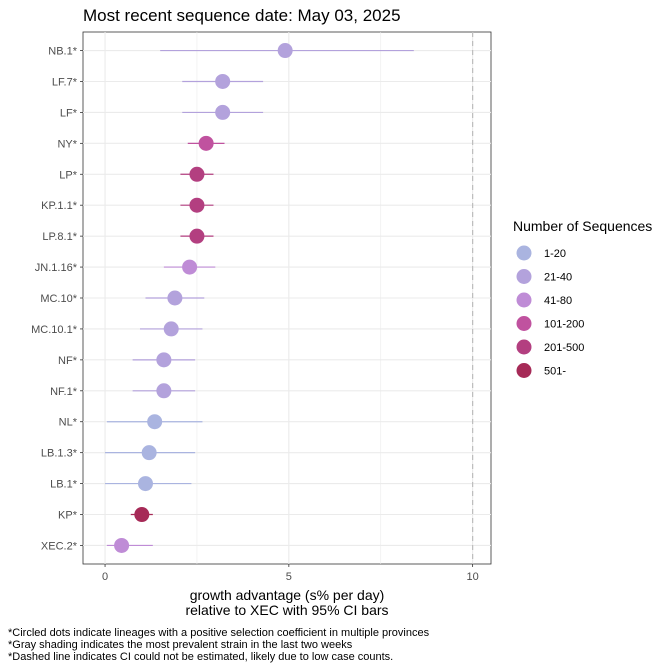  What do you see at coordinates (59, 546) in the screenshot?
I see `y-tick-label: XEC.2*` at bounding box center [59, 546].